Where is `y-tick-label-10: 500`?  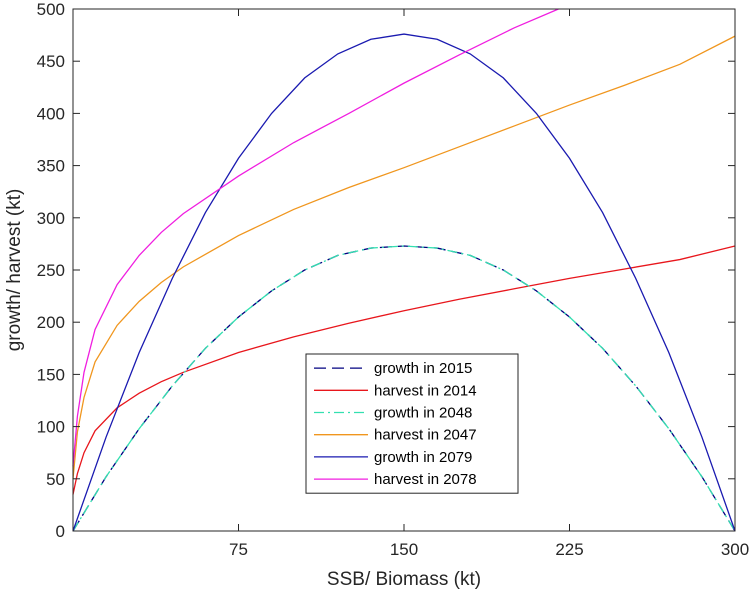 y-tick-label-10: 500 is located at coordinates (51, 9).